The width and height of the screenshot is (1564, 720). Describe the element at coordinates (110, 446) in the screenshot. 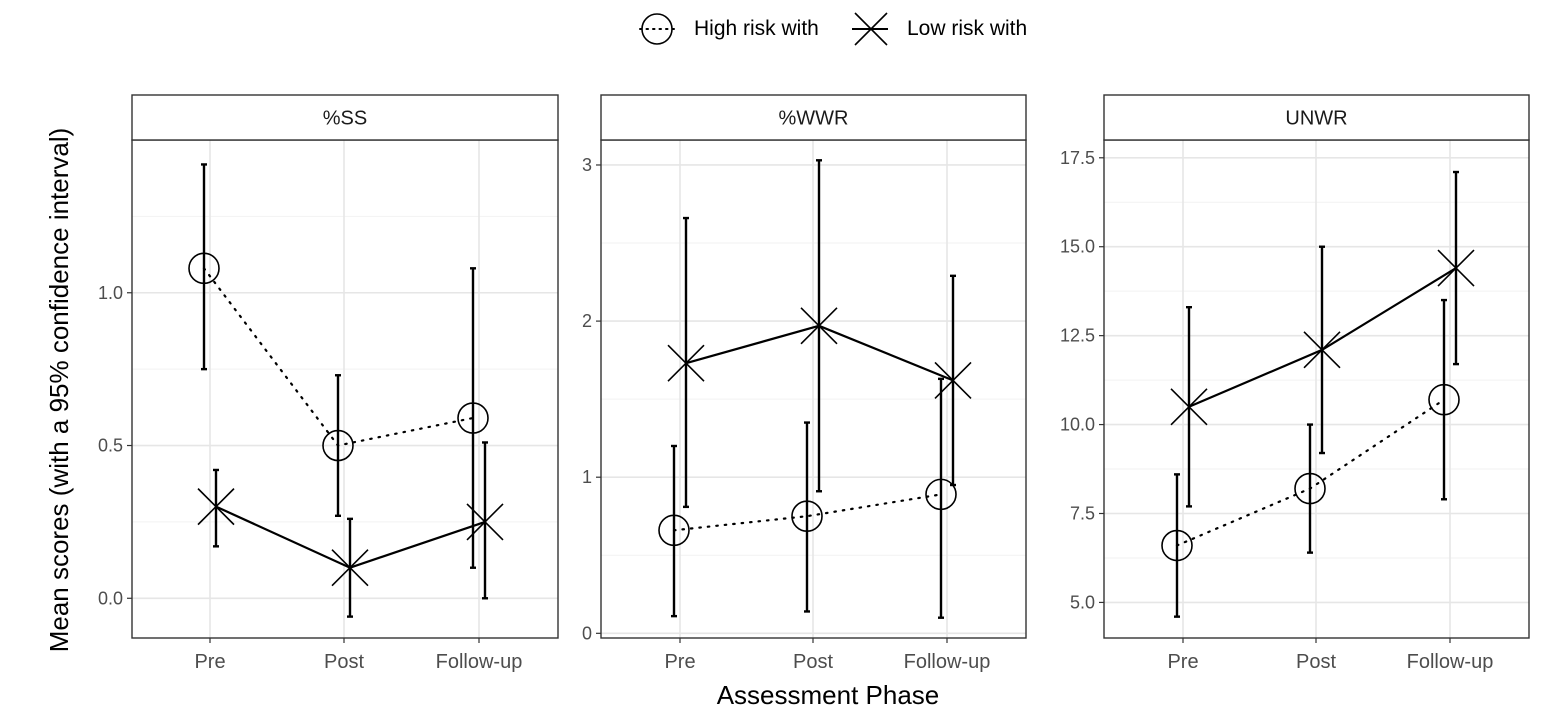

I see `y-tick-label: 0.5` at that location.